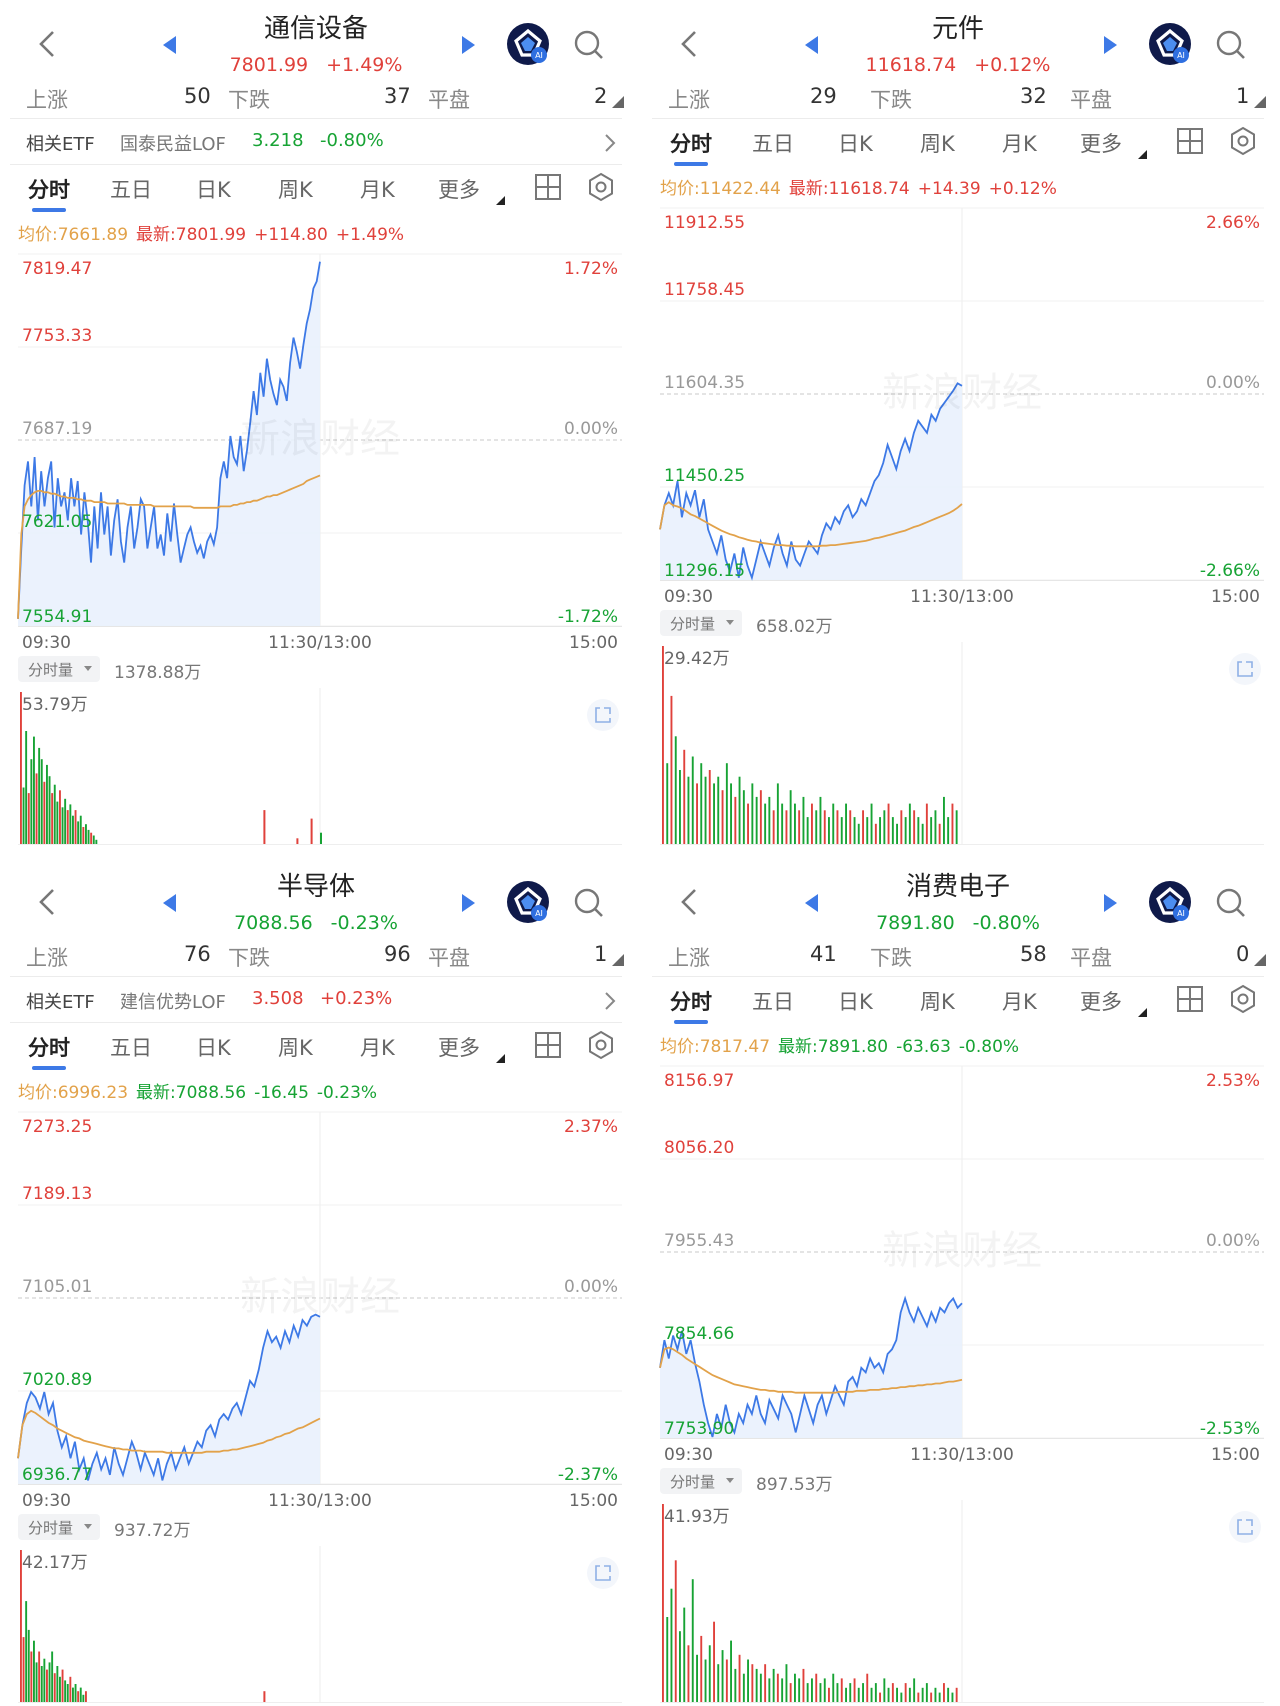 The image size is (1280, 1706). What do you see at coordinates (1230, 1429) in the screenshot?
I see `pct-tick-label: -2.53%` at bounding box center [1230, 1429].